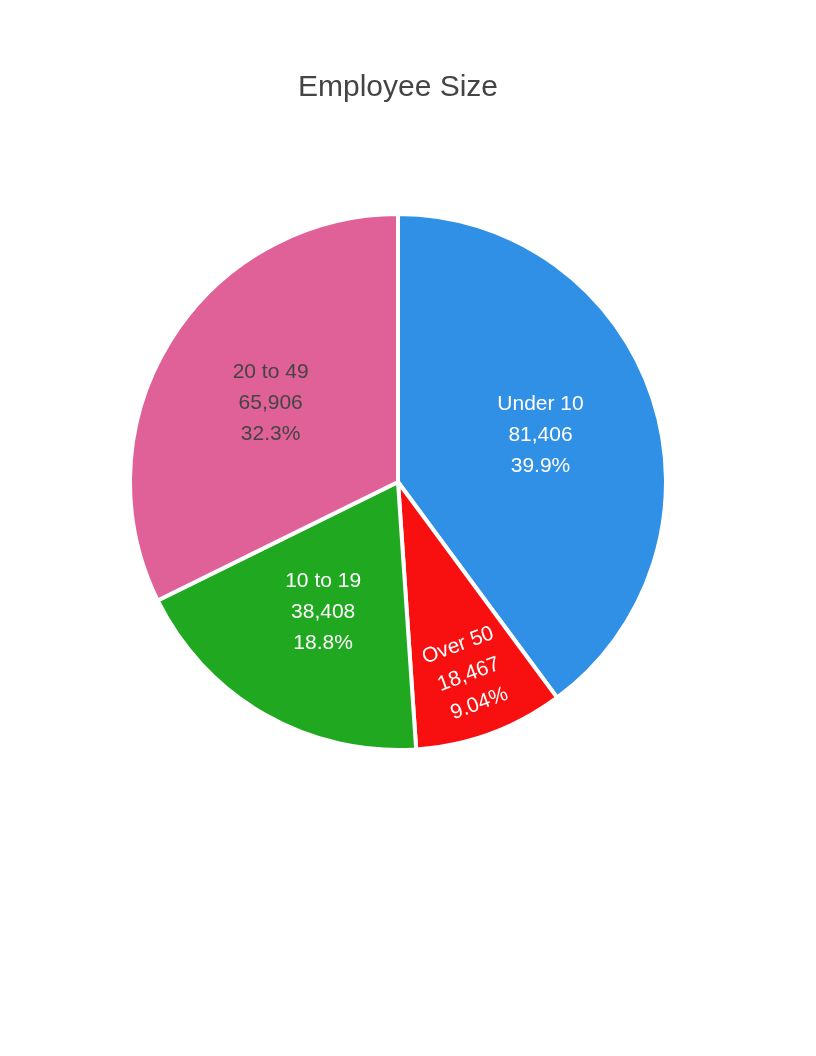 The image size is (816, 1056). Describe the element at coordinates (323, 625) in the screenshot. I see `text: 38,408 18.8%` at that location.